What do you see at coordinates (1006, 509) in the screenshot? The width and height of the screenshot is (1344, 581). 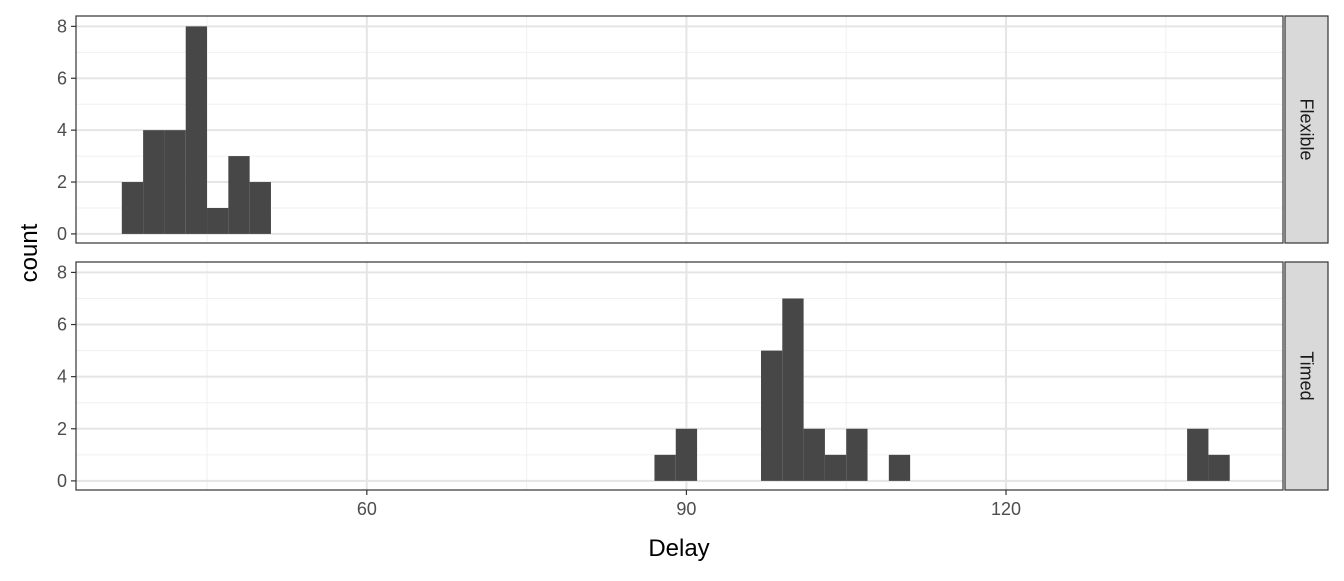 I see `x-tick-label: 120` at bounding box center [1006, 509].